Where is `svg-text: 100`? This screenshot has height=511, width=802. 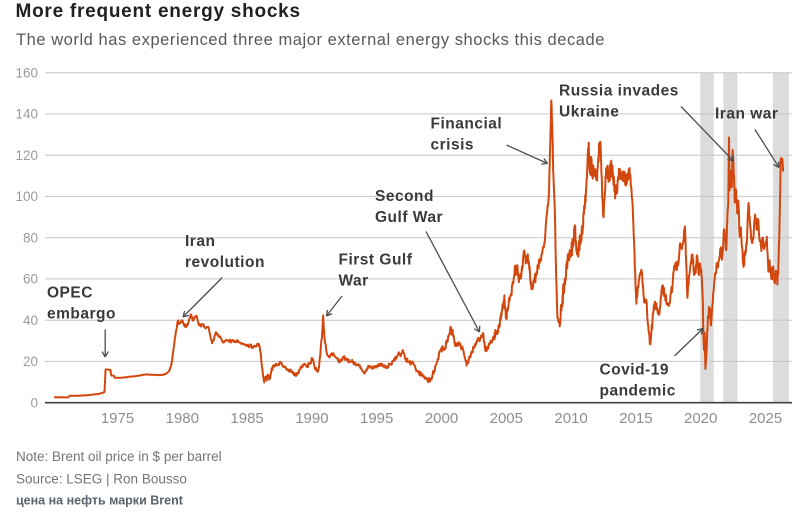
svg-text: 100 is located at coordinates (26, 196).